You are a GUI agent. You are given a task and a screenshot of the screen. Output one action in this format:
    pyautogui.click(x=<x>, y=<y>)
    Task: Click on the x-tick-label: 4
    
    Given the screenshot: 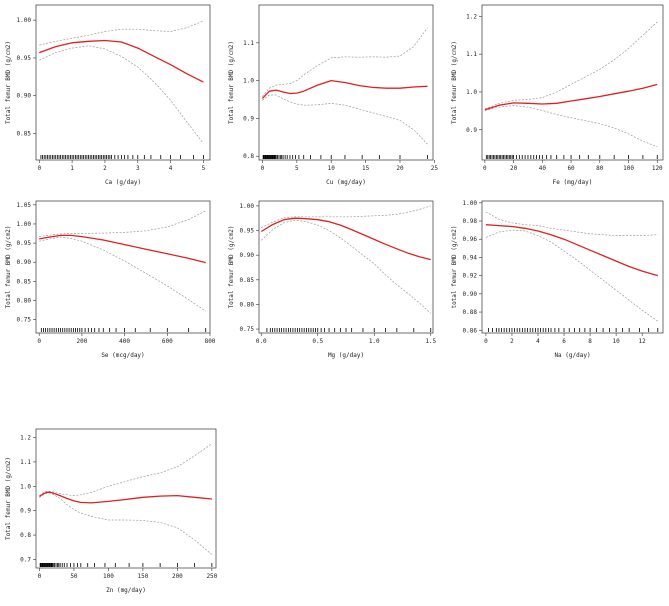 What is the action you would take?
    pyautogui.click(x=538, y=341)
    